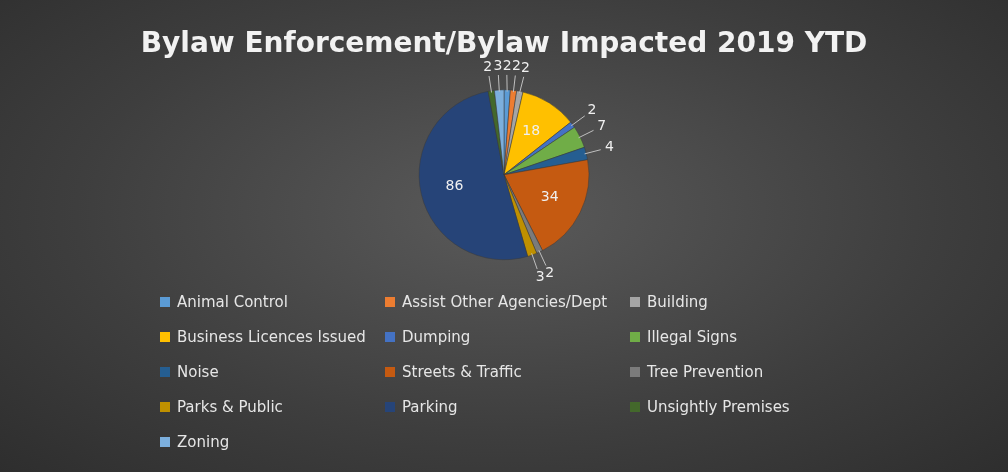 The width and height of the screenshot is (1008, 472). I want to click on legend-label: Noise, so click(198, 372).